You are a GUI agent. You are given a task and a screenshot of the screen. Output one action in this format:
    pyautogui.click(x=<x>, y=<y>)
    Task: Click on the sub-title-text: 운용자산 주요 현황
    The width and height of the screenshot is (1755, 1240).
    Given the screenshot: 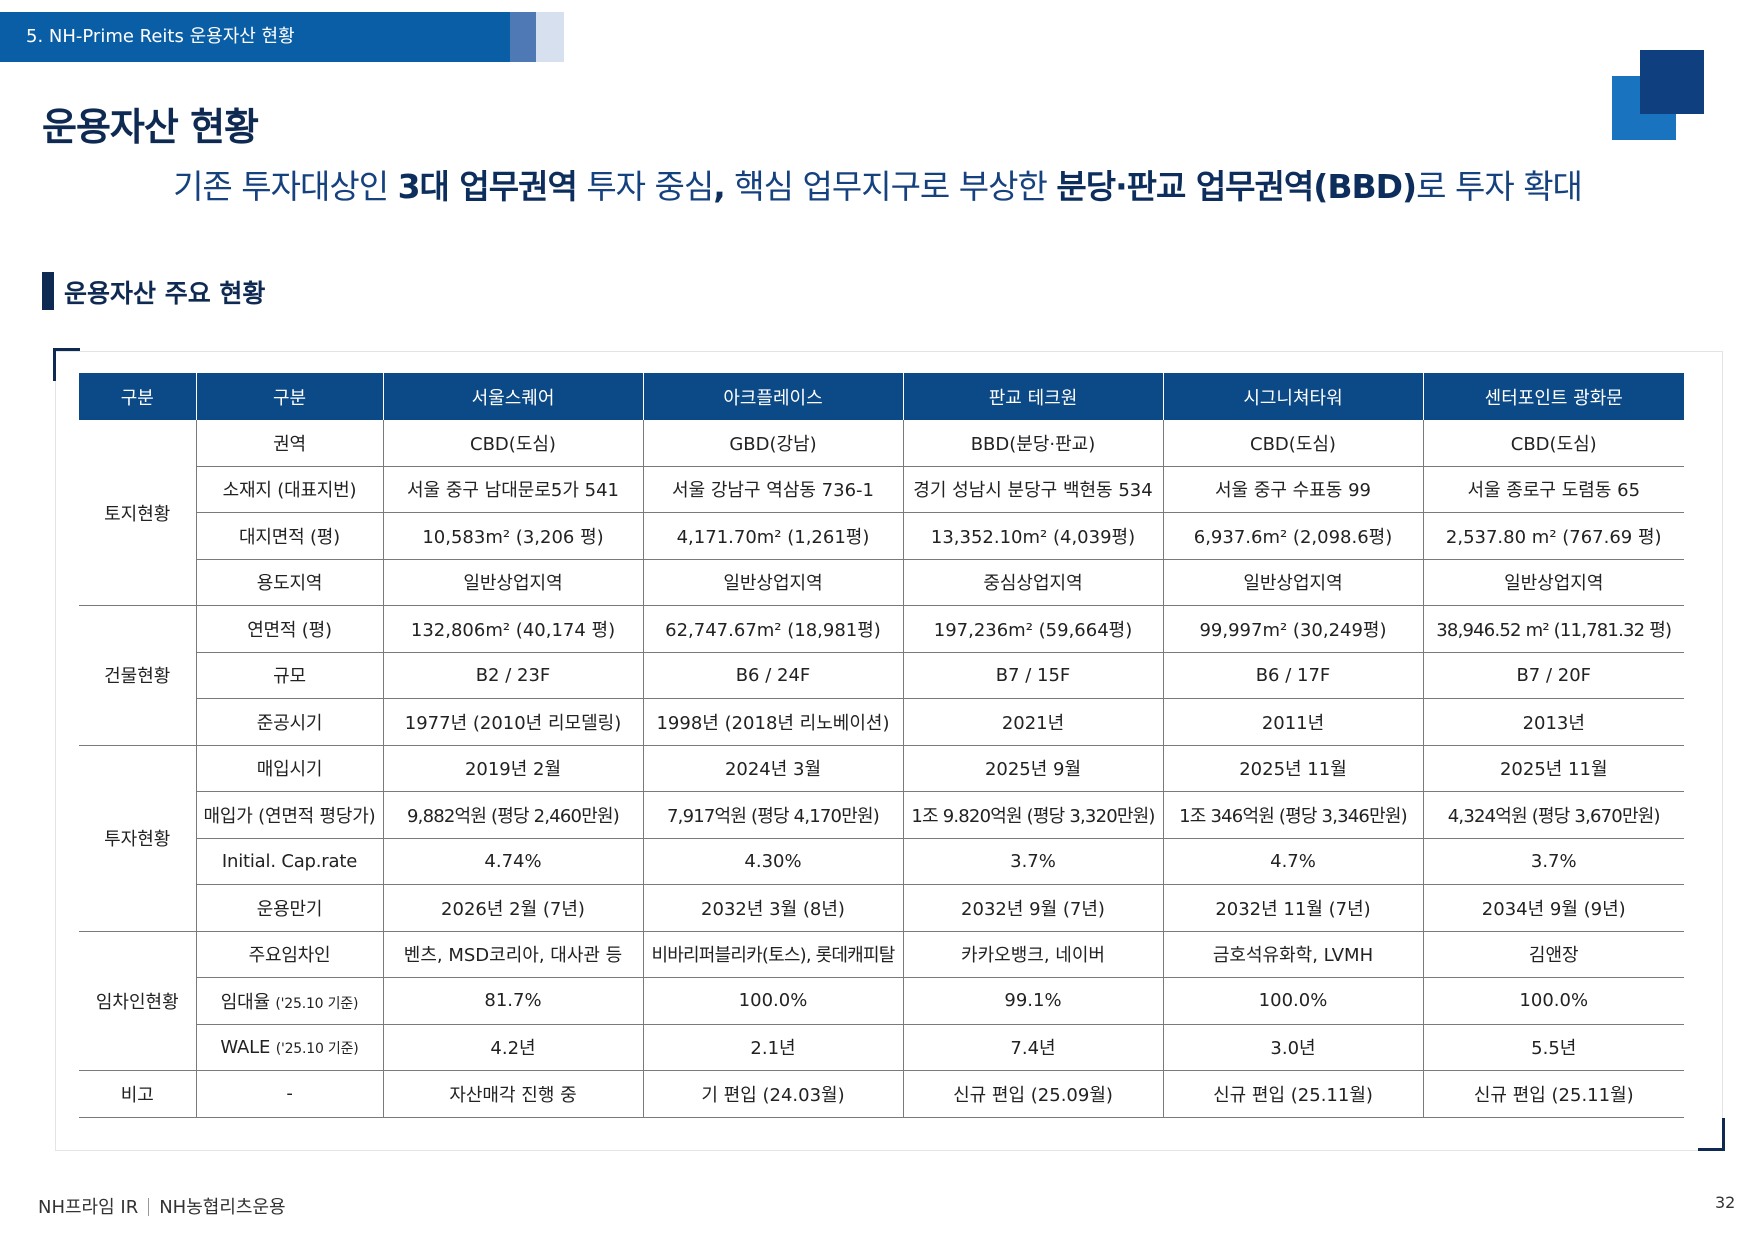 What is the action you would take?
    pyautogui.click(x=165, y=293)
    